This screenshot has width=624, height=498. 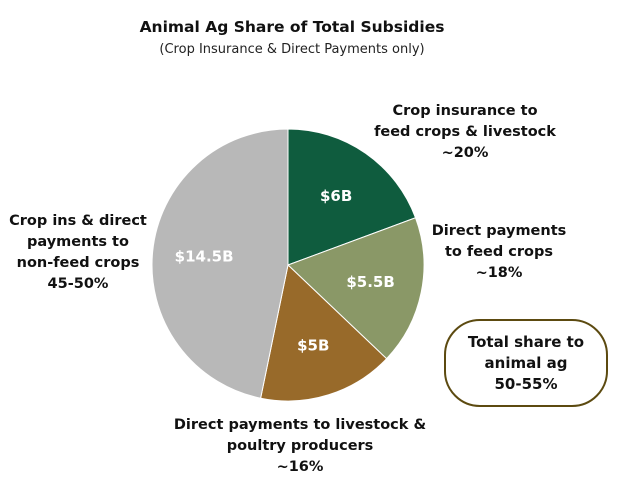 What do you see at coordinates (526, 363) in the screenshot?
I see `total-share-box: Total share to animal ag 50-55%` at bounding box center [526, 363].